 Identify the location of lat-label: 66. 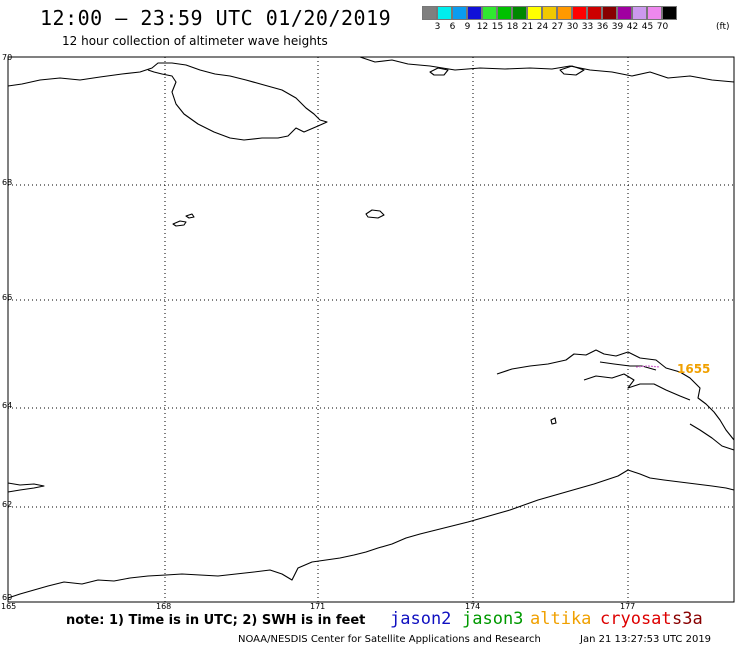
(7, 297).